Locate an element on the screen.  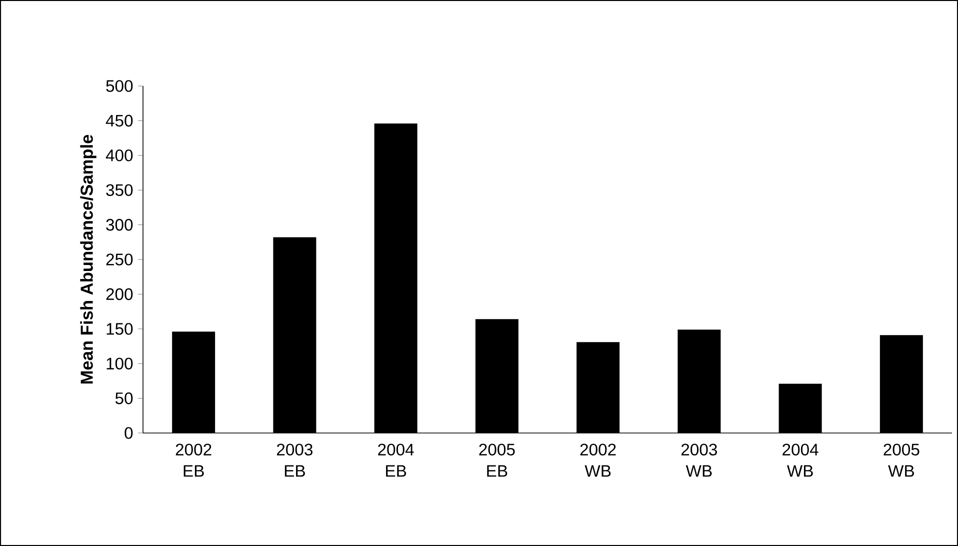
y-tick-label: 300 is located at coordinates (119, 224).